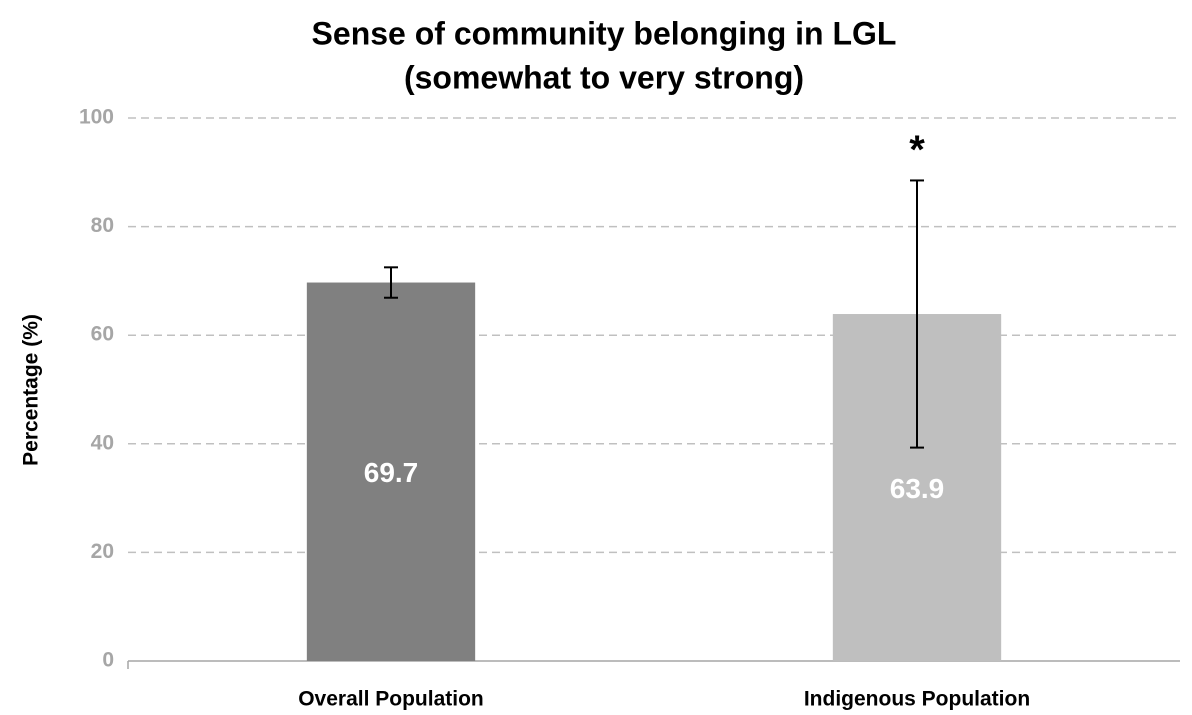 The width and height of the screenshot is (1192, 715). I want to click on y-tick-label: 100, so click(96, 117).